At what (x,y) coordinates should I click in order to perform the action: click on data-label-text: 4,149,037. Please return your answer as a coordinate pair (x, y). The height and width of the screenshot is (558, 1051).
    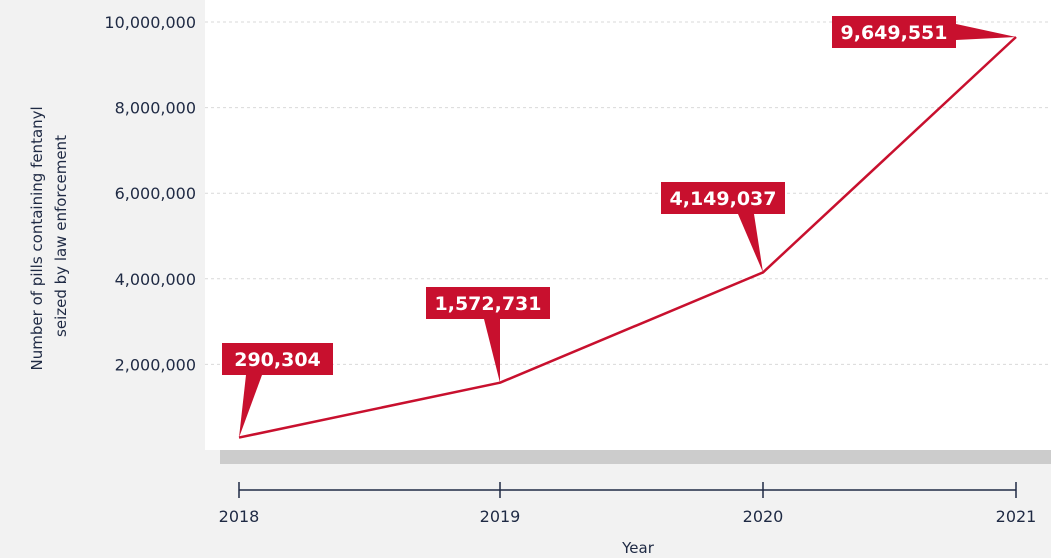
    Looking at the image, I should click on (723, 199).